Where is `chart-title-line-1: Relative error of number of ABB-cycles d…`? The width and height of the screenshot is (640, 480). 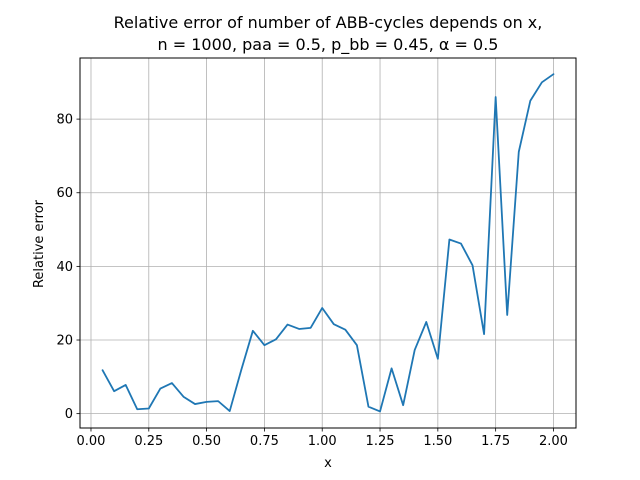 chart-title-line-1: Relative error of number of ABB-cycles d… is located at coordinates (328, 22).